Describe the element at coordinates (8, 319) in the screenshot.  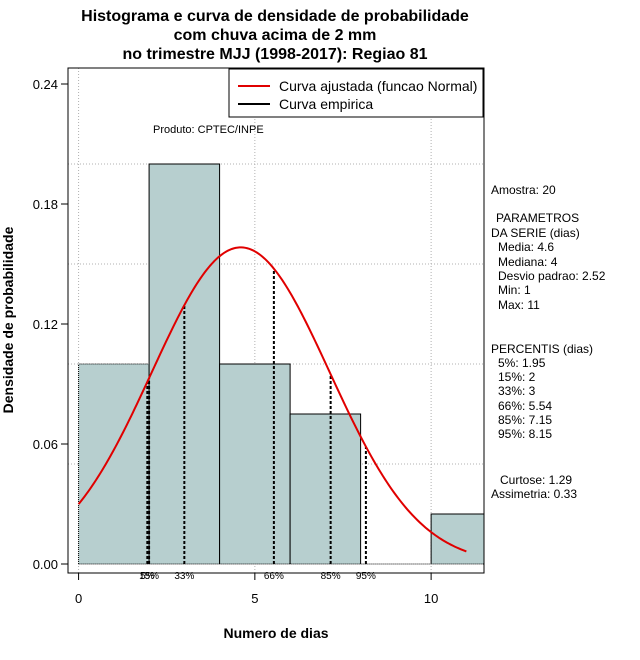
I see `y-axis-title: Densidade de probabilidade` at that location.